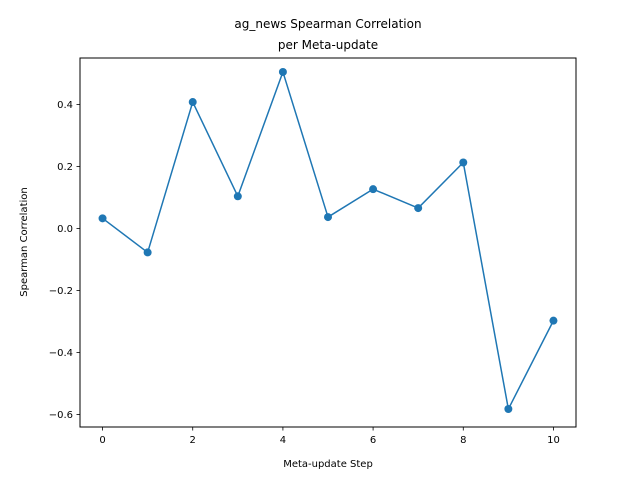  Describe the element at coordinates (65, 167) in the screenshot. I see `y-tick-label: 0.2` at that location.